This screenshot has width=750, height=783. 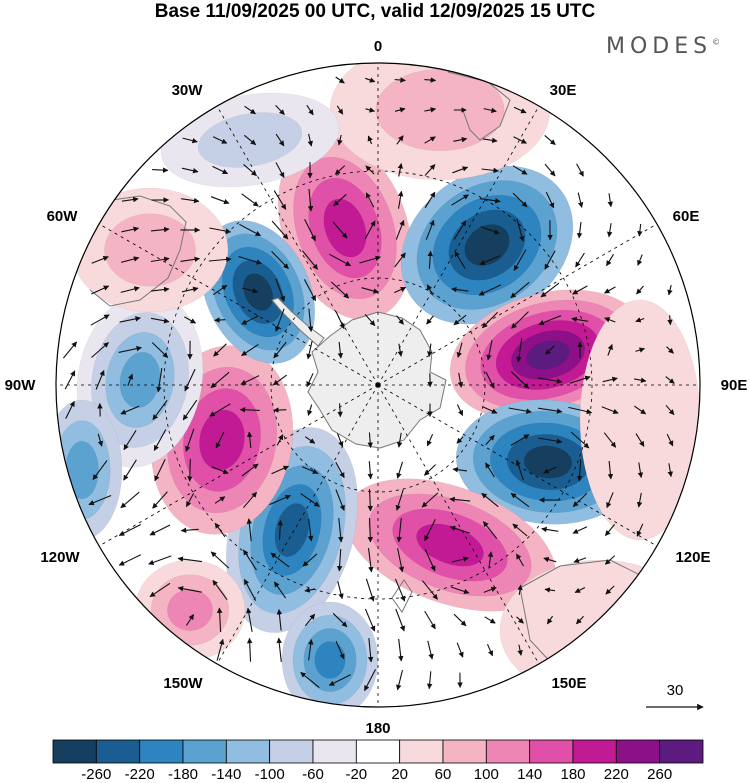 I want to click on brand-mark: ©, so click(x=716, y=42).